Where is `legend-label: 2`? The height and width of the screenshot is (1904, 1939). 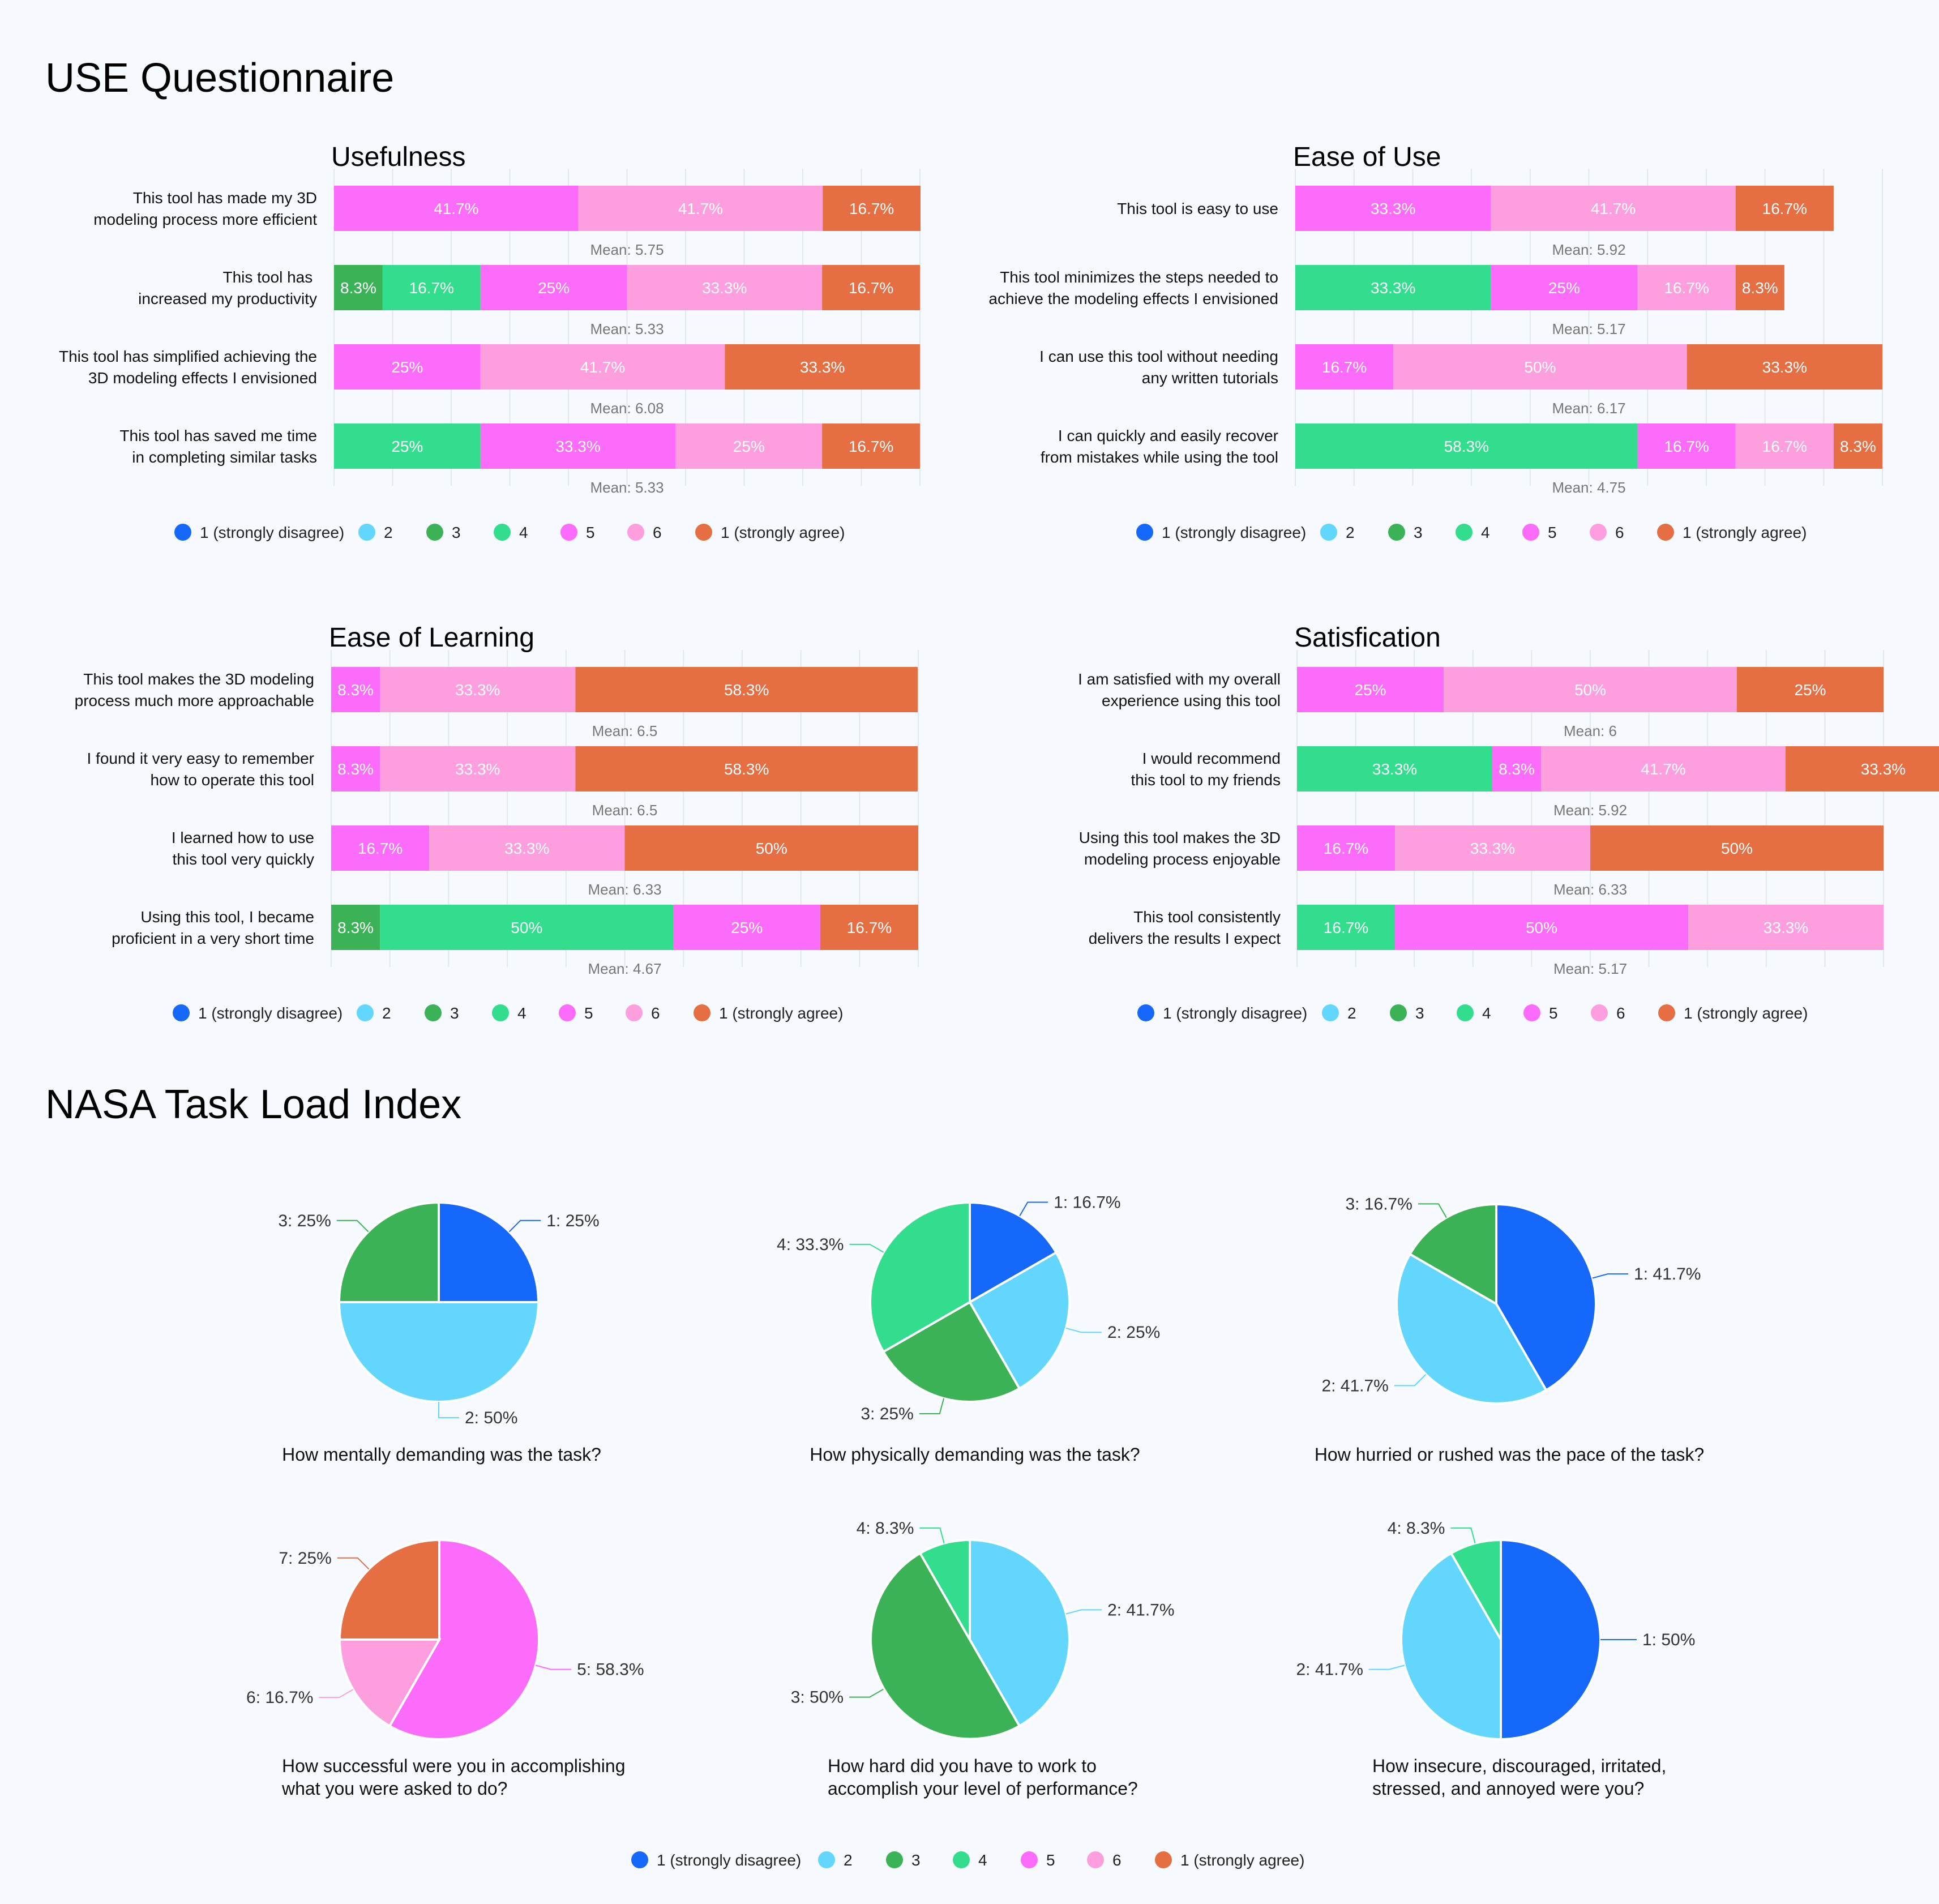
legend-label: 2 is located at coordinates (387, 1013).